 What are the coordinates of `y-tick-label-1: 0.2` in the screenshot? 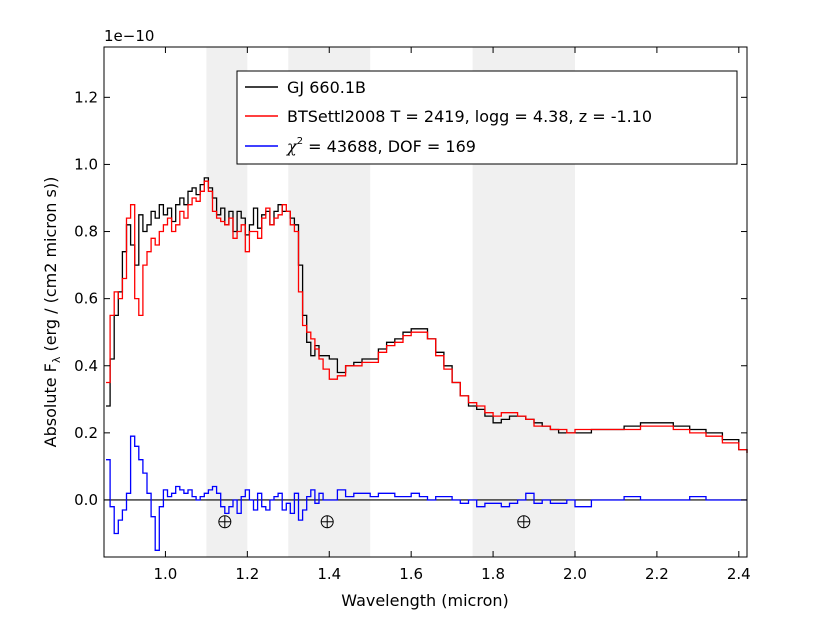 It's located at (86, 433).